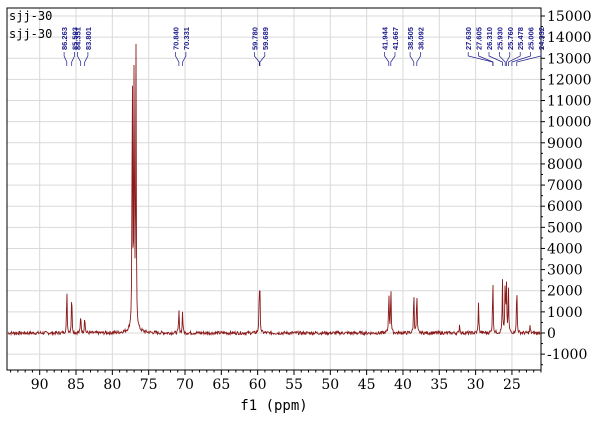 This screenshot has height=423, width=600. I want to click on x-tick-label: 30, so click(476, 385).